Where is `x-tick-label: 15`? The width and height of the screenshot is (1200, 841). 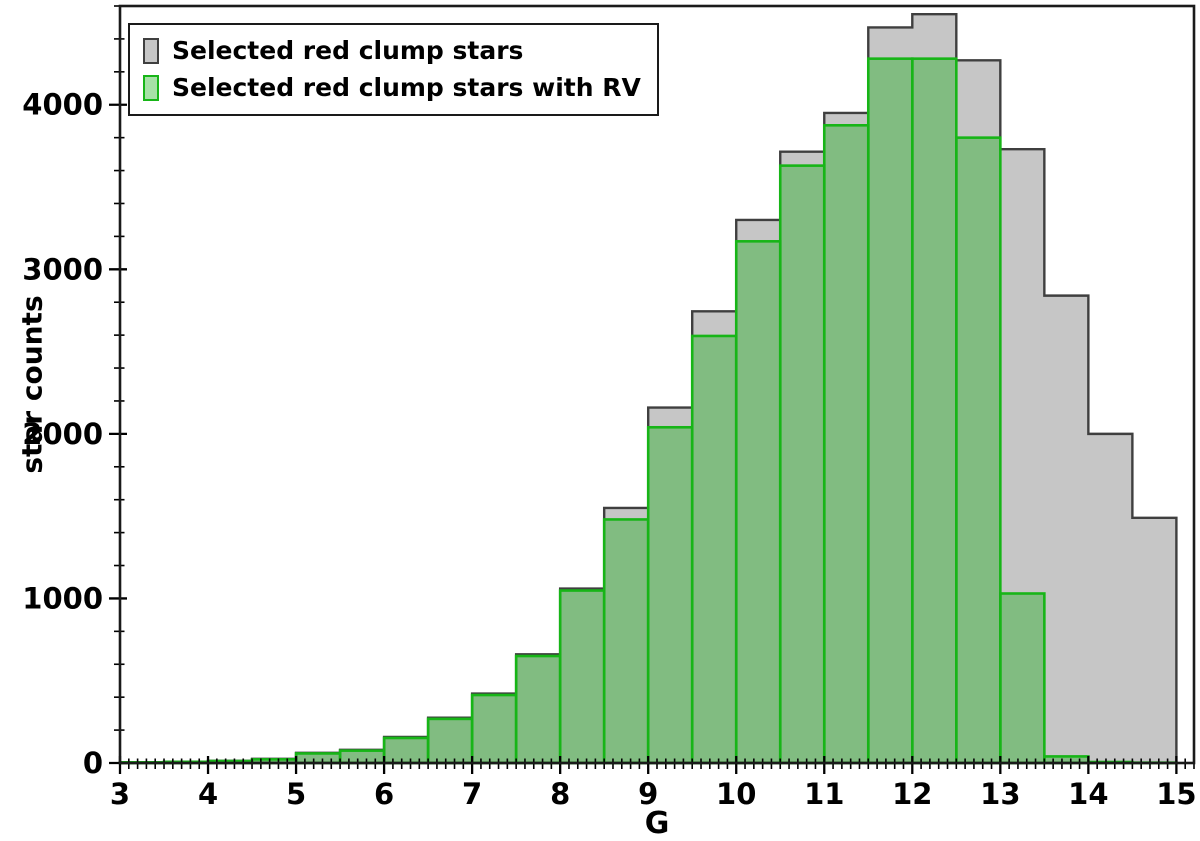 x-tick-label: 15 is located at coordinates (1176, 794).